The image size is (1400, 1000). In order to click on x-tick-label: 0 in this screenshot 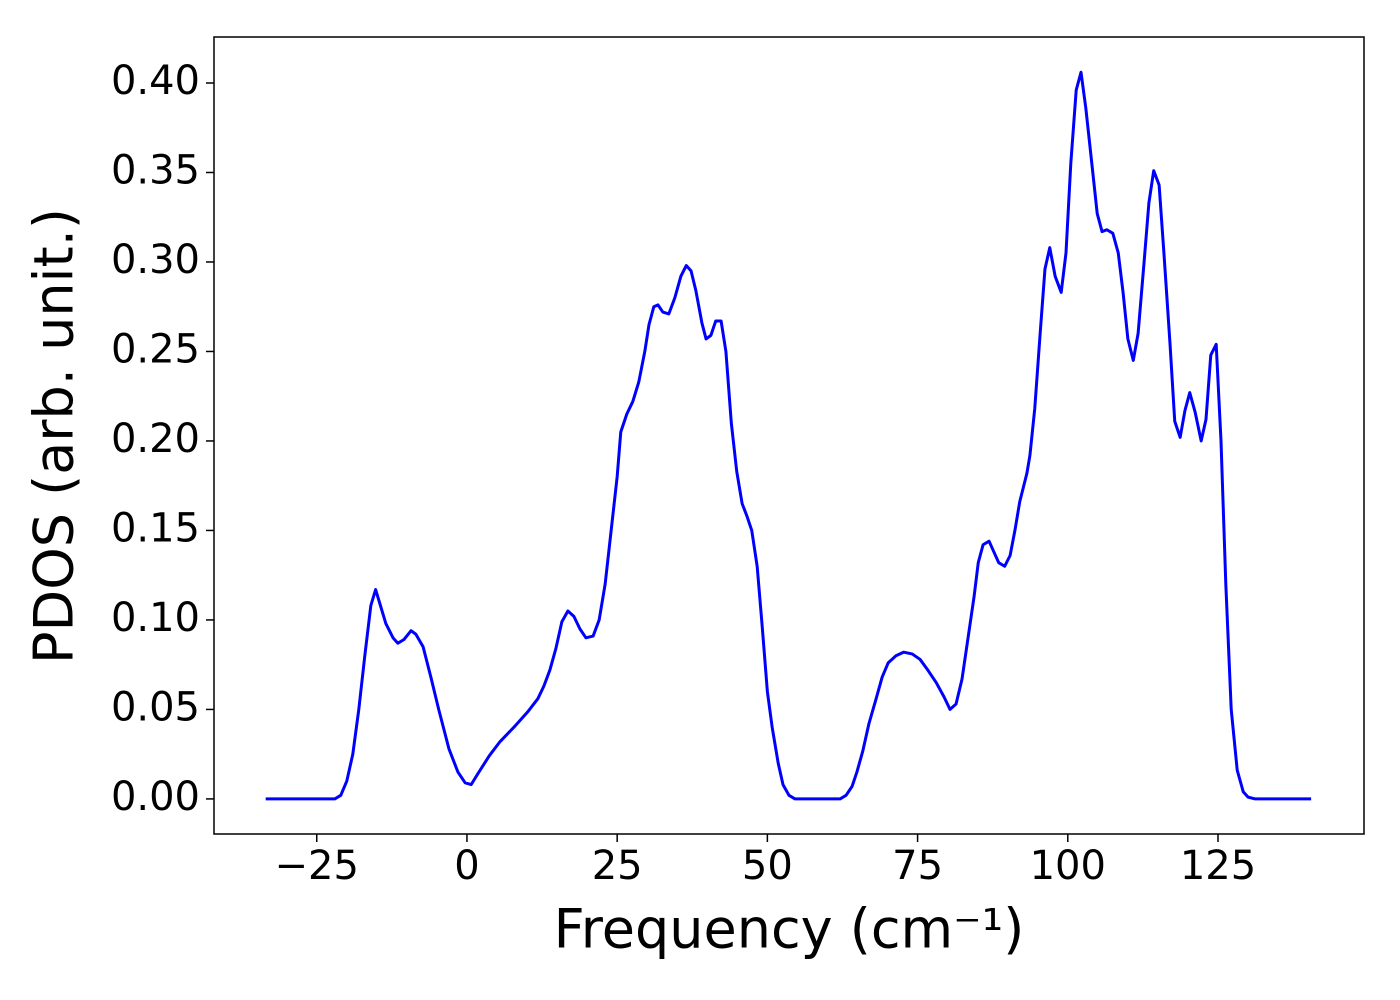, I will do `click(466, 866)`.